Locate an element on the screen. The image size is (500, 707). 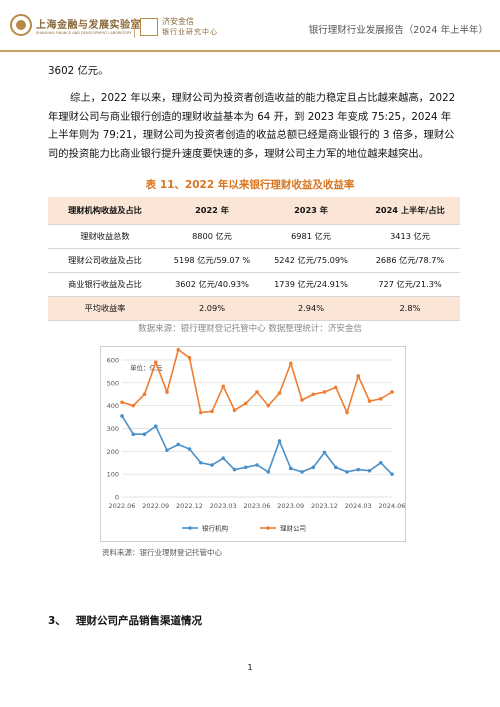
section-number: 3、 is located at coordinates (57, 621).